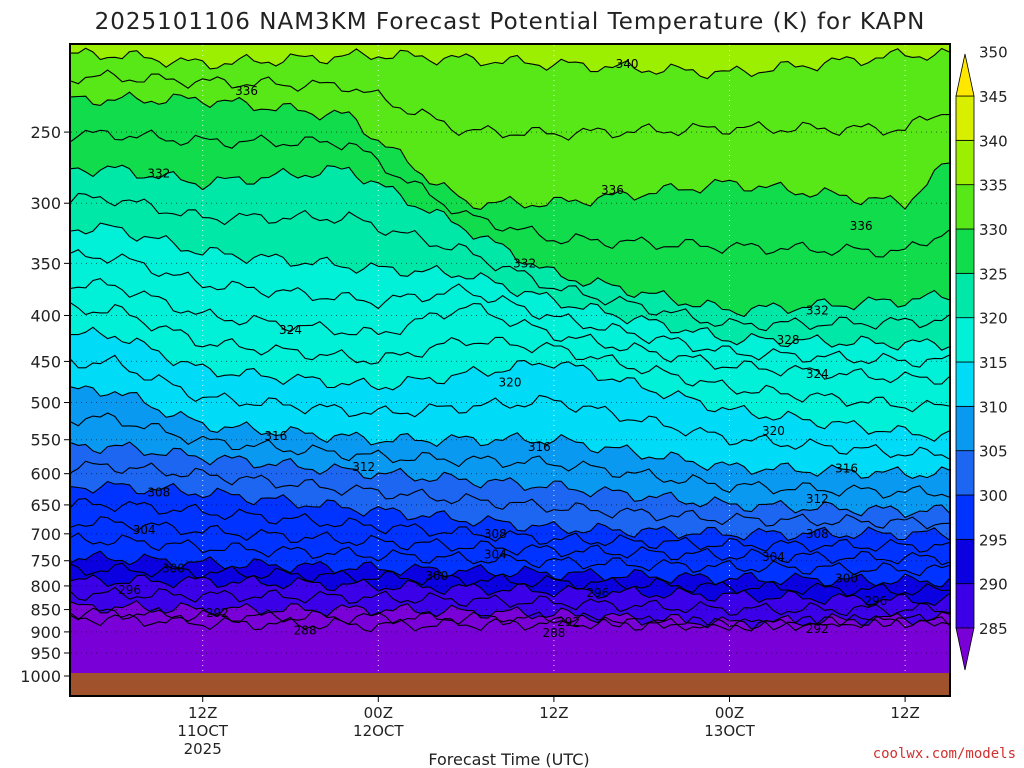 The height and width of the screenshot is (768, 1024). I want to click on y-tick-label: 900, so click(45, 632).